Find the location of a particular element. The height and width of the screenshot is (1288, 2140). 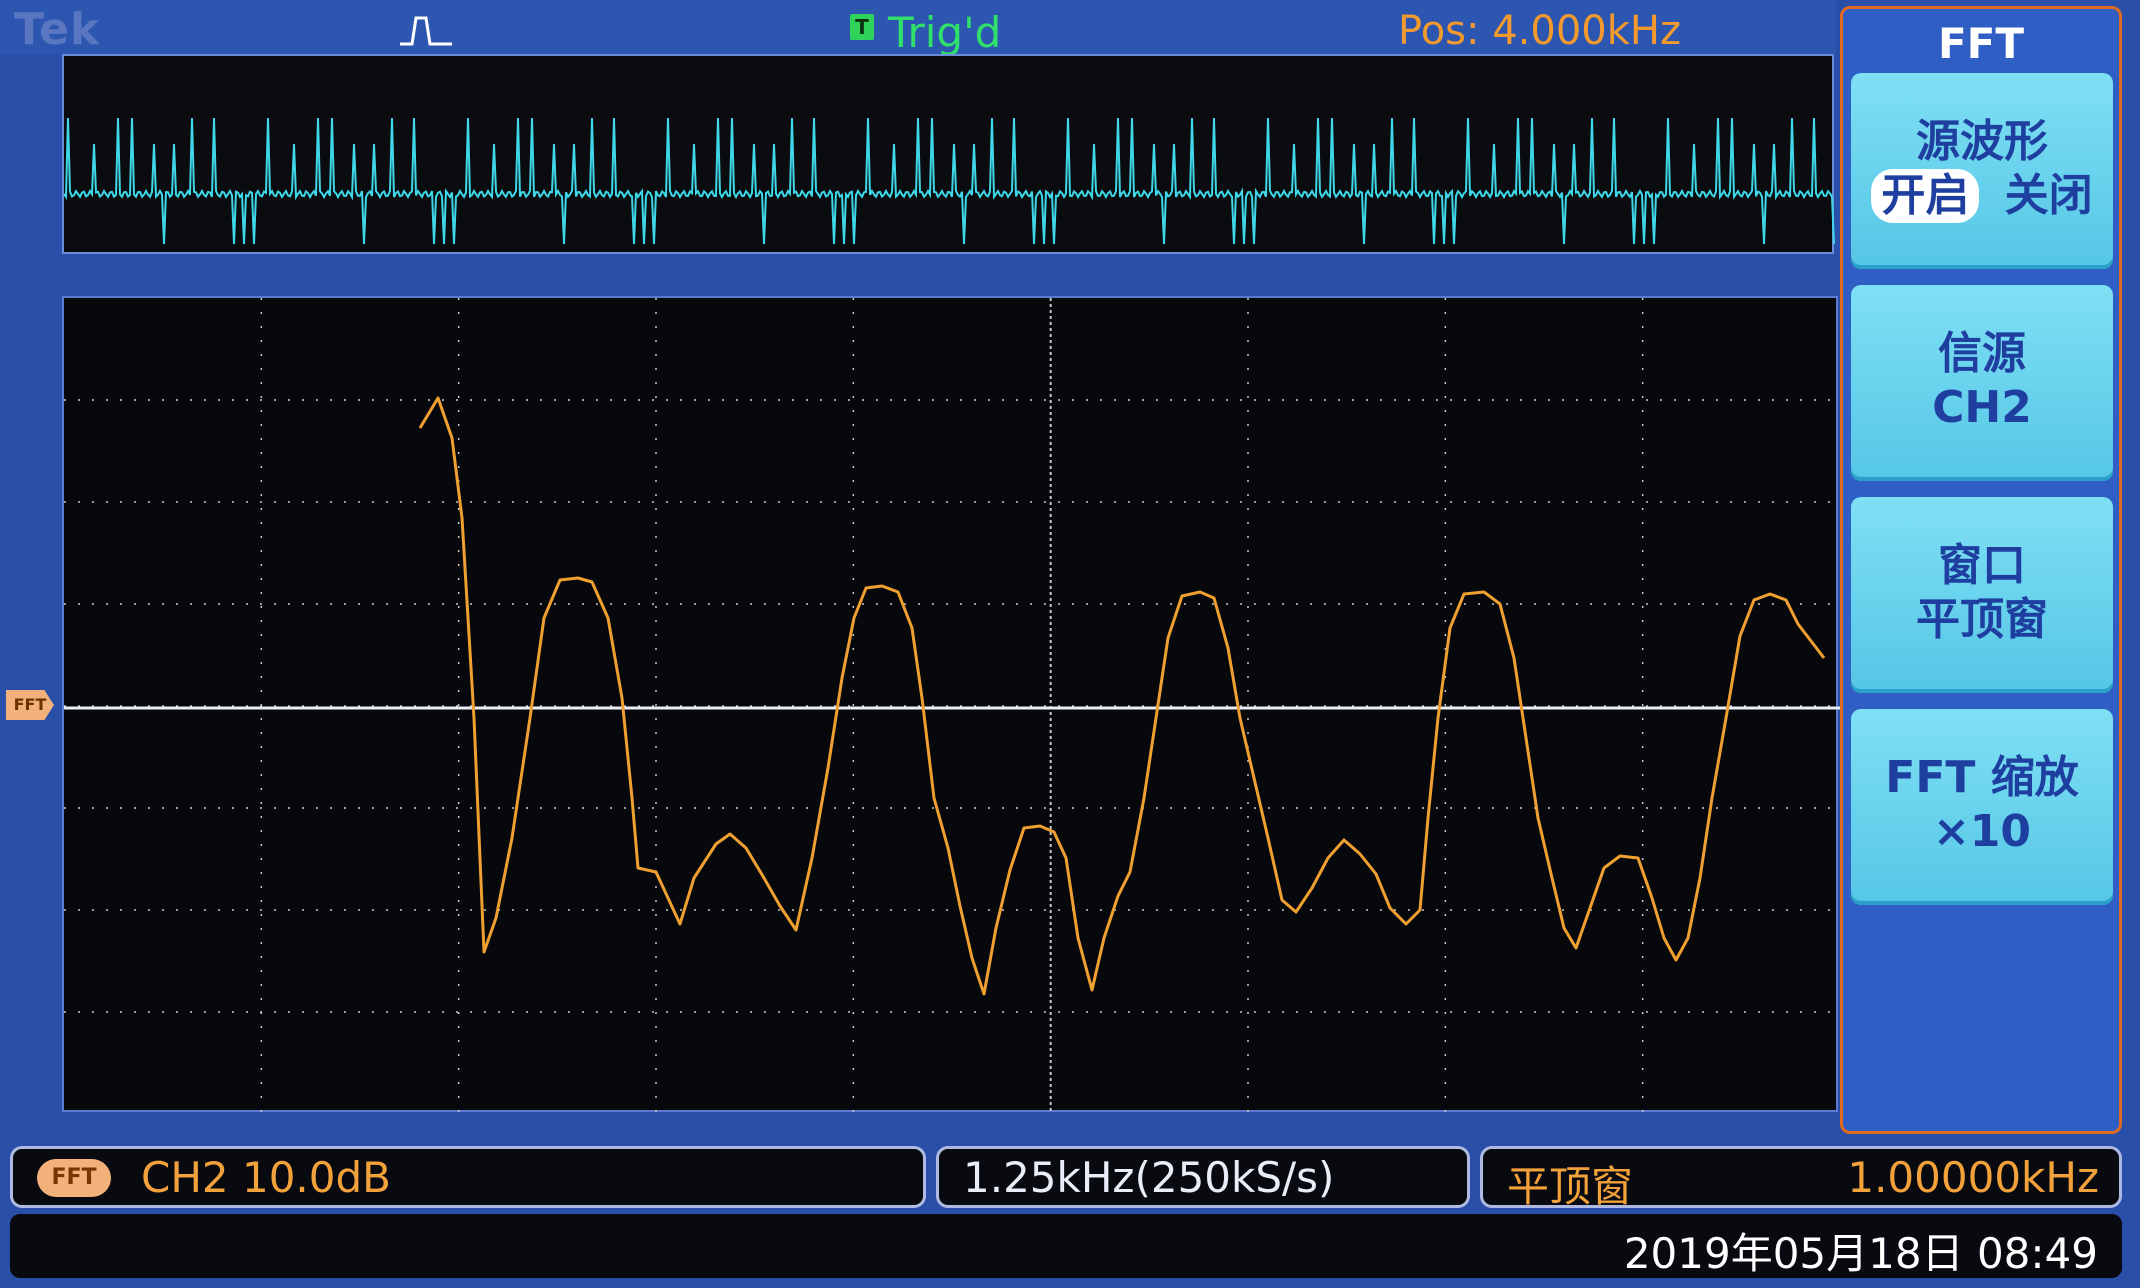

fft-channel-badge: FFT is located at coordinates (74, 1178).